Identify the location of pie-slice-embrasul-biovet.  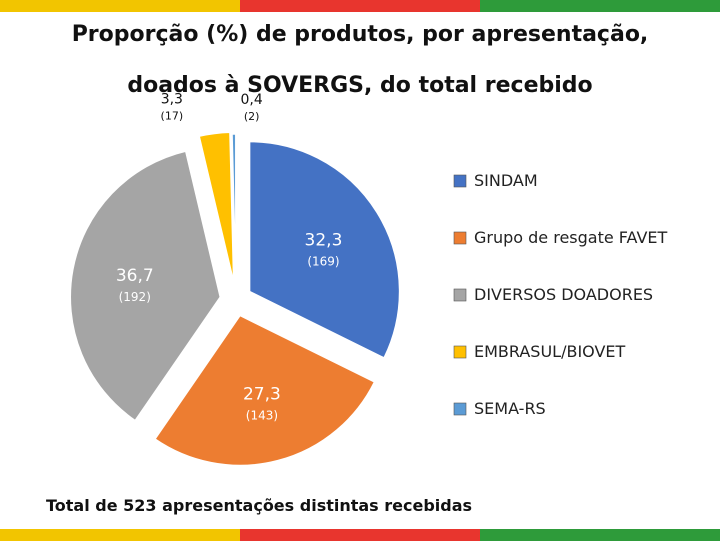
(216, 207).